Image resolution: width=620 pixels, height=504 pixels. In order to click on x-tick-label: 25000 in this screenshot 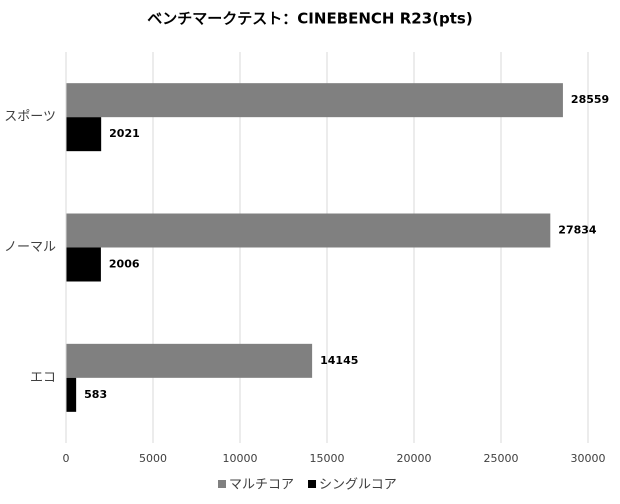, I will do `click(501, 458)`.